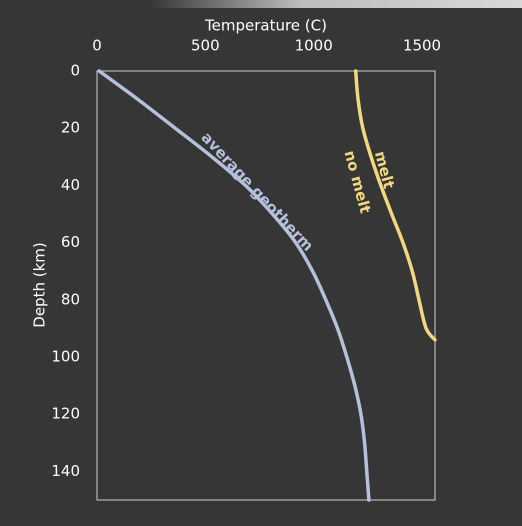 This screenshot has width=522, height=526. Describe the element at coordinates (65, 414) in the screenshot. I see `y-tick-label: 120` at that location.